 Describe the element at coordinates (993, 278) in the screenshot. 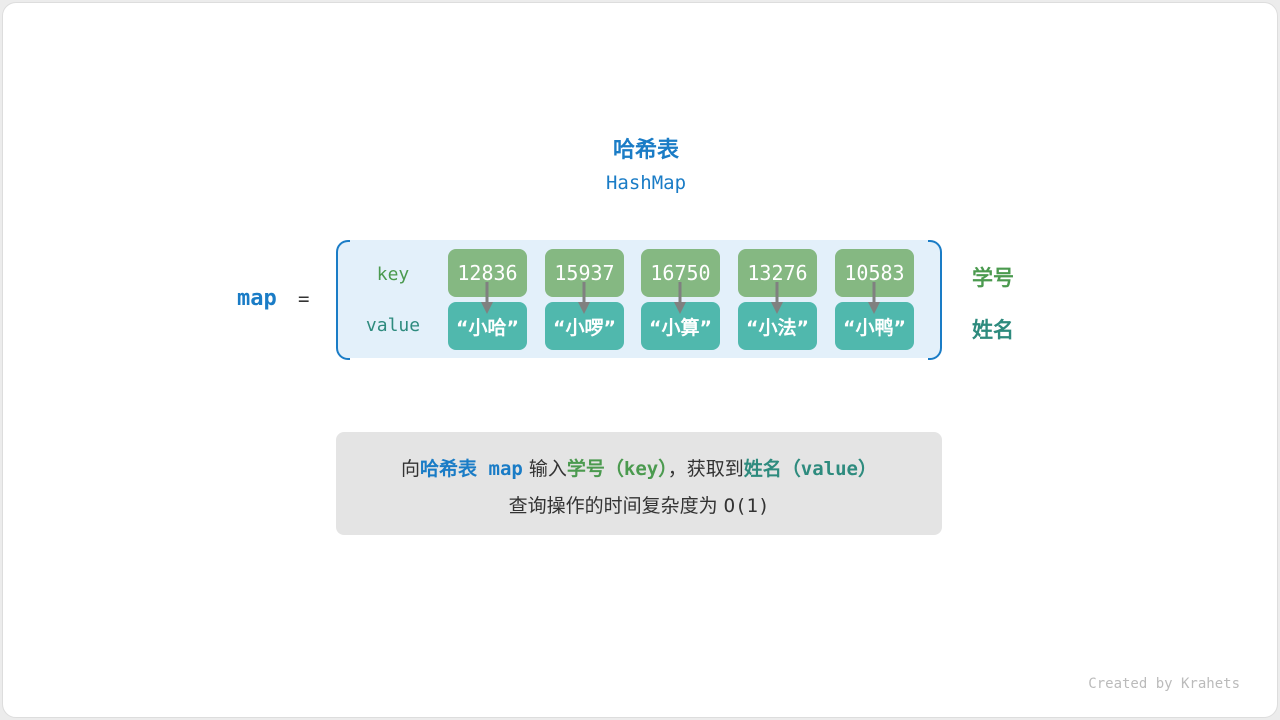

I see `key-side-label: 学号` at that location.